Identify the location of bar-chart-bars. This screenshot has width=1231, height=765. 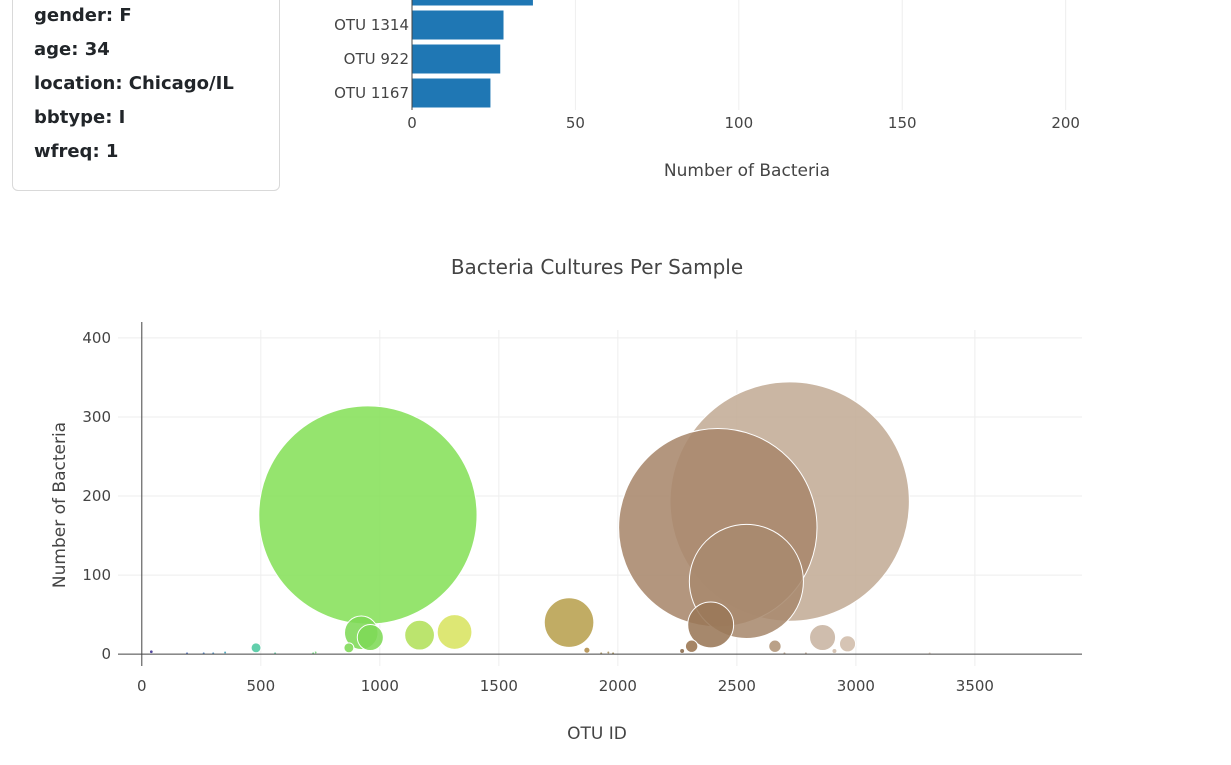
(472, 54).